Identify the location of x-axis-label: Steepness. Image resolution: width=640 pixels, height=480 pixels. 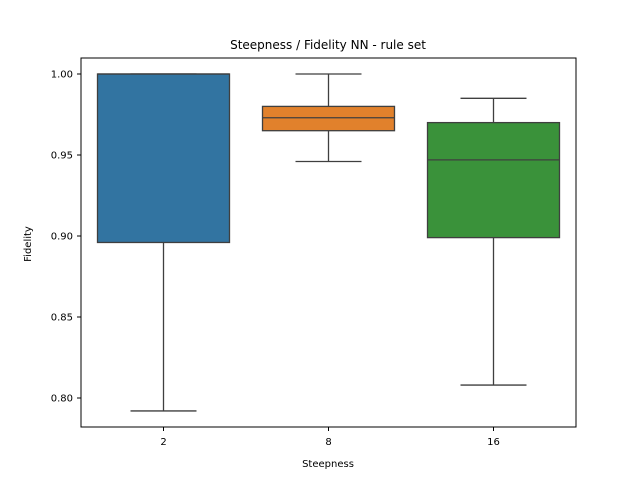
(328, 464).